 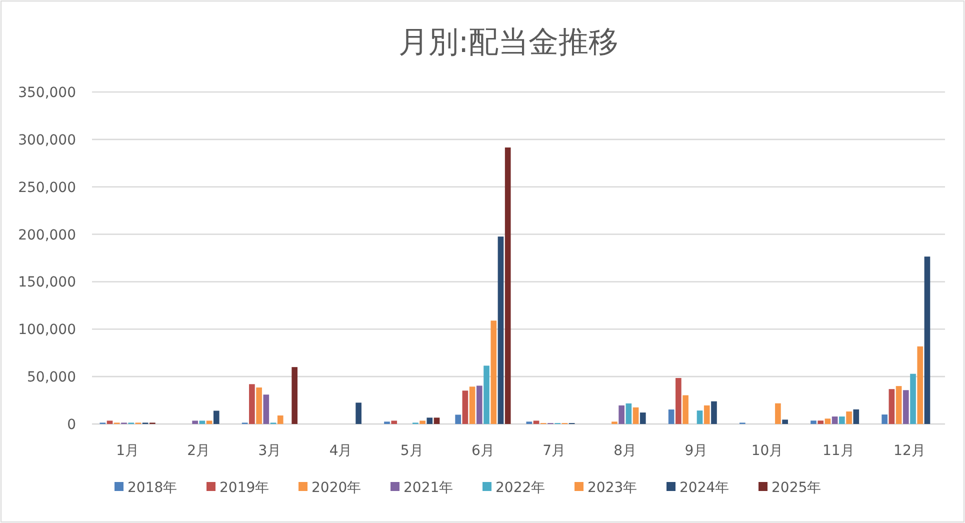 I want to click on x-tick-label: 5月, so click(x=412, y=451).